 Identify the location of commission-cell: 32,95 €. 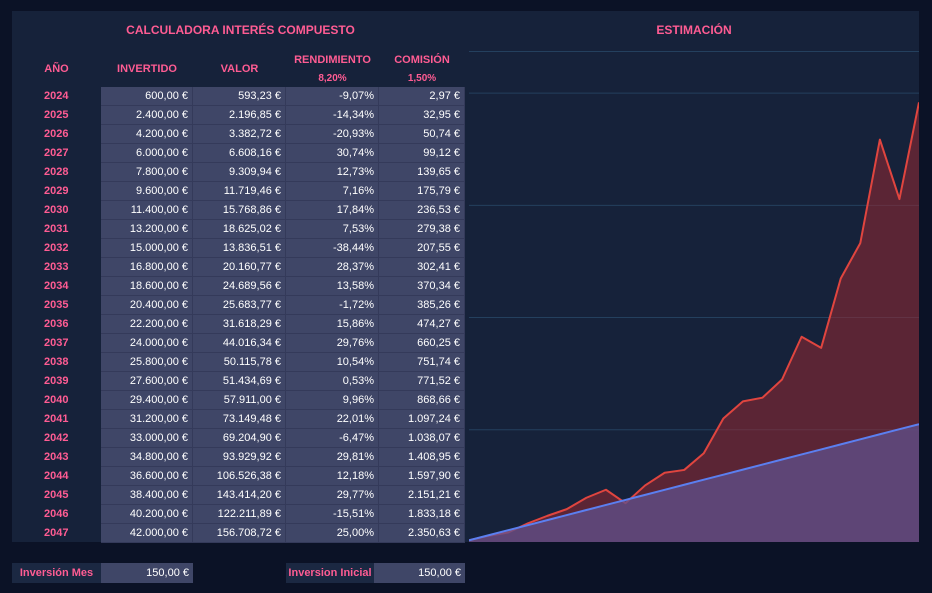
(422, 115).